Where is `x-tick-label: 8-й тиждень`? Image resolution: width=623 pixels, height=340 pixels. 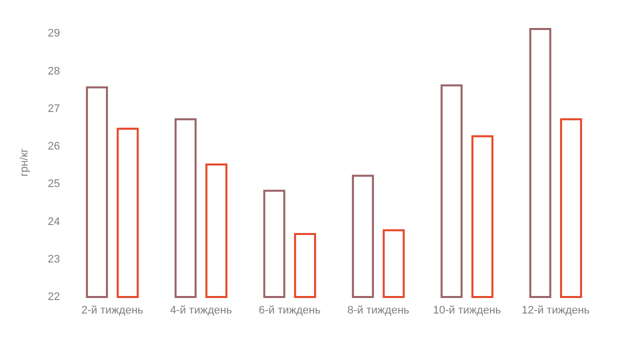
x-tick-label: 8-й тиждень is located at coordinates (378, 310).